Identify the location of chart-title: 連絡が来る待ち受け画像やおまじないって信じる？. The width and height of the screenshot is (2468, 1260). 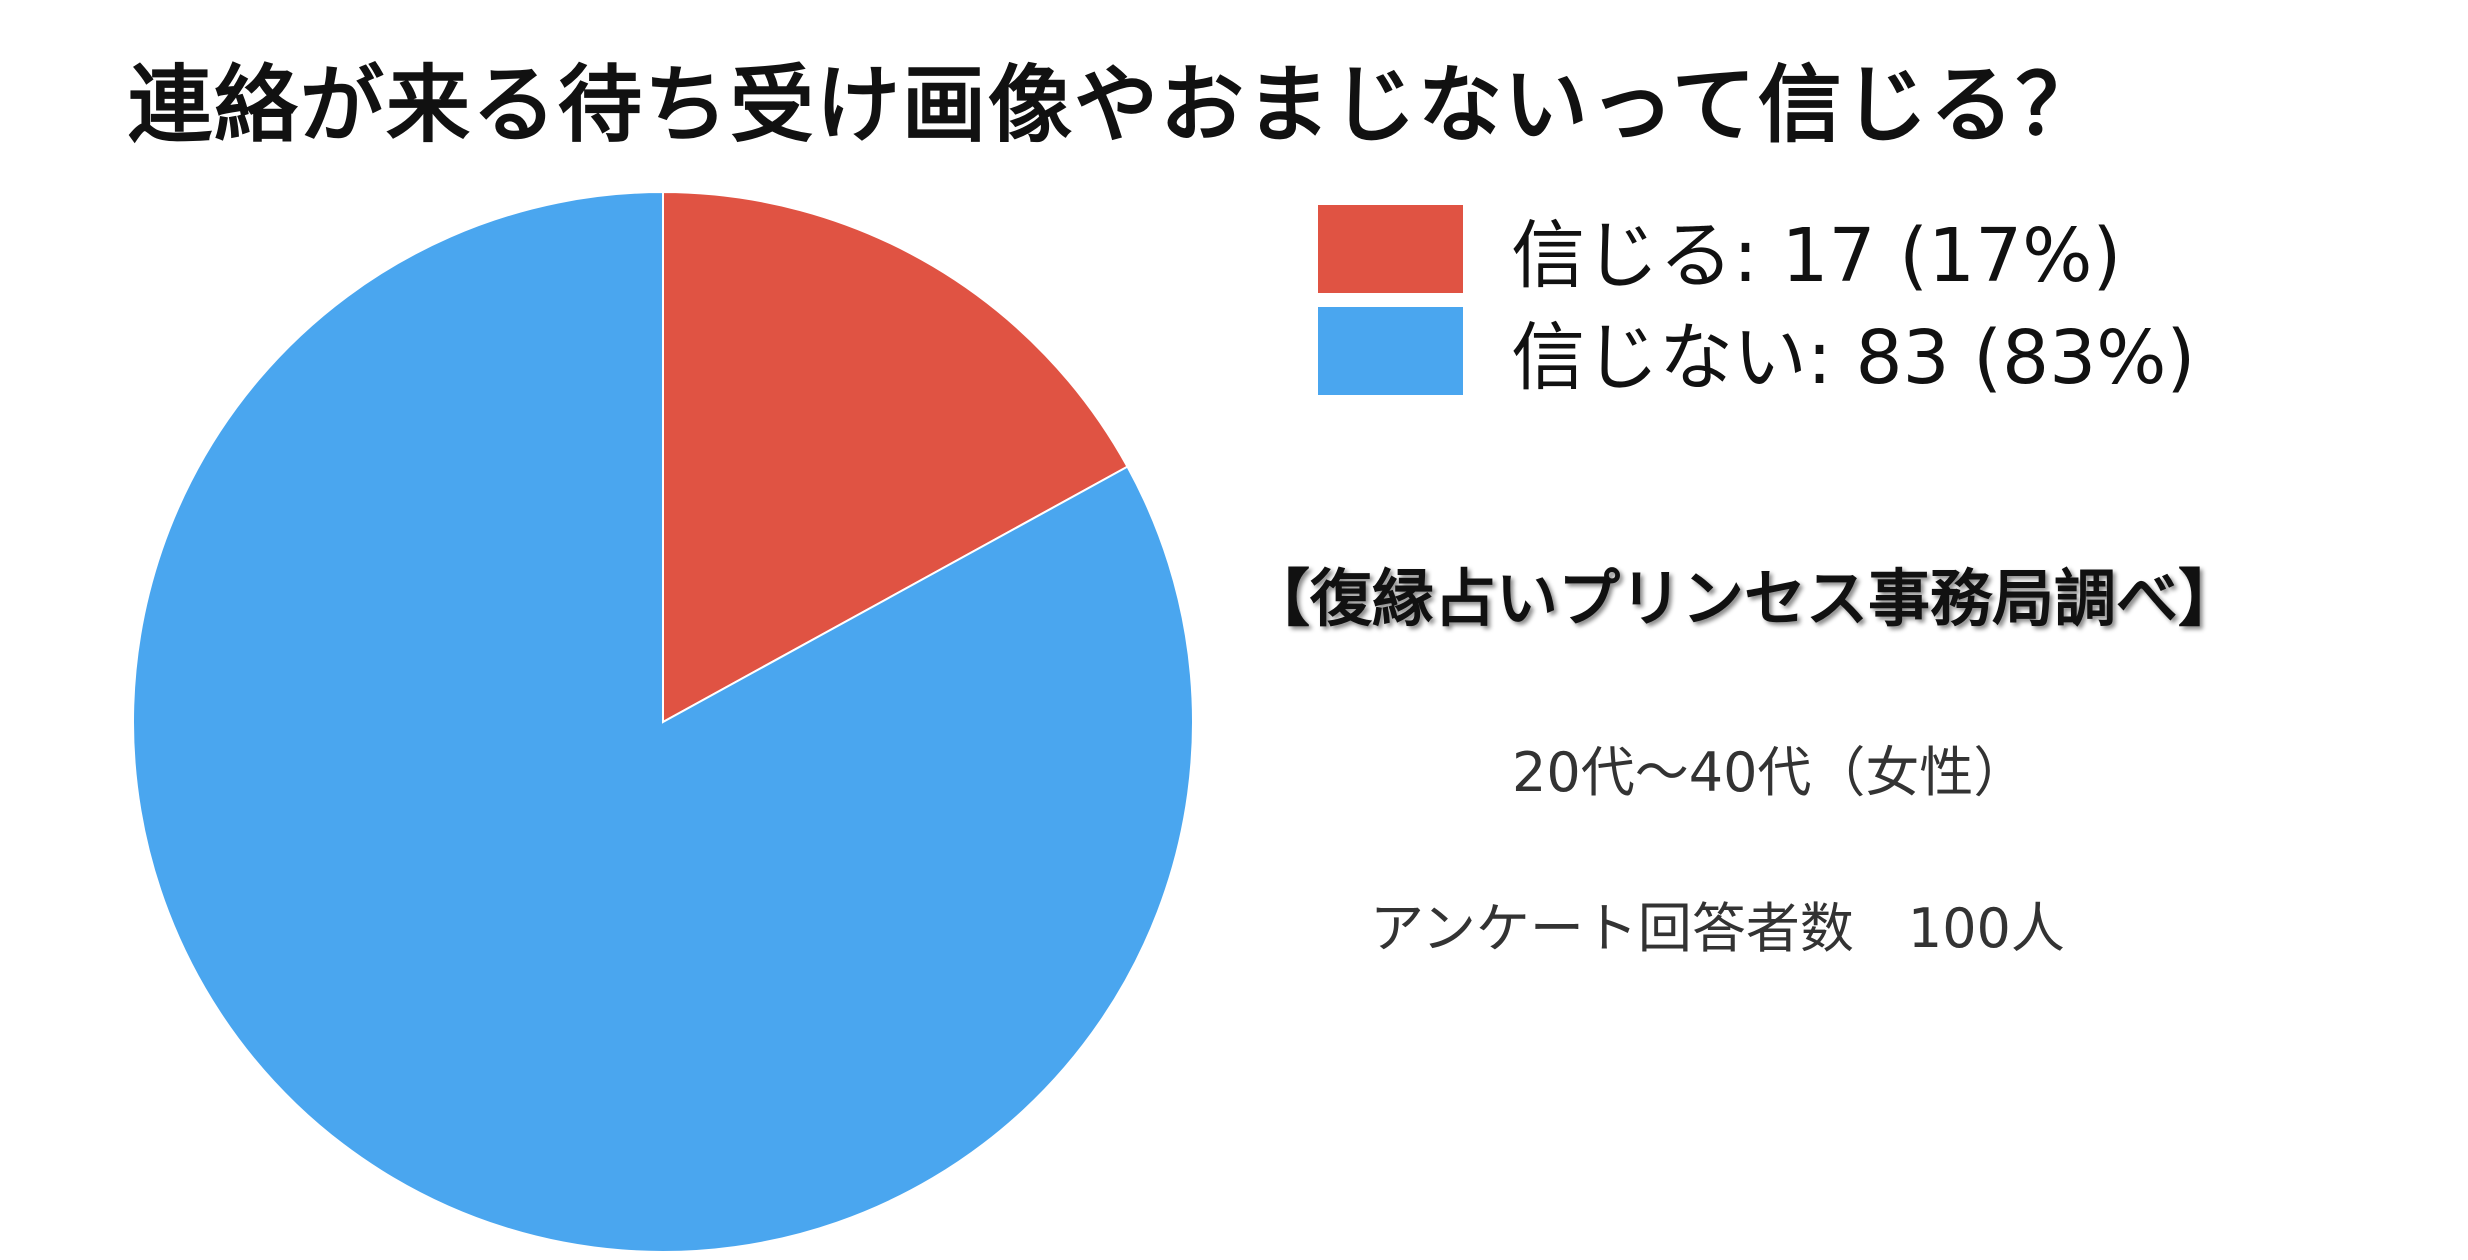
(1115, 105).